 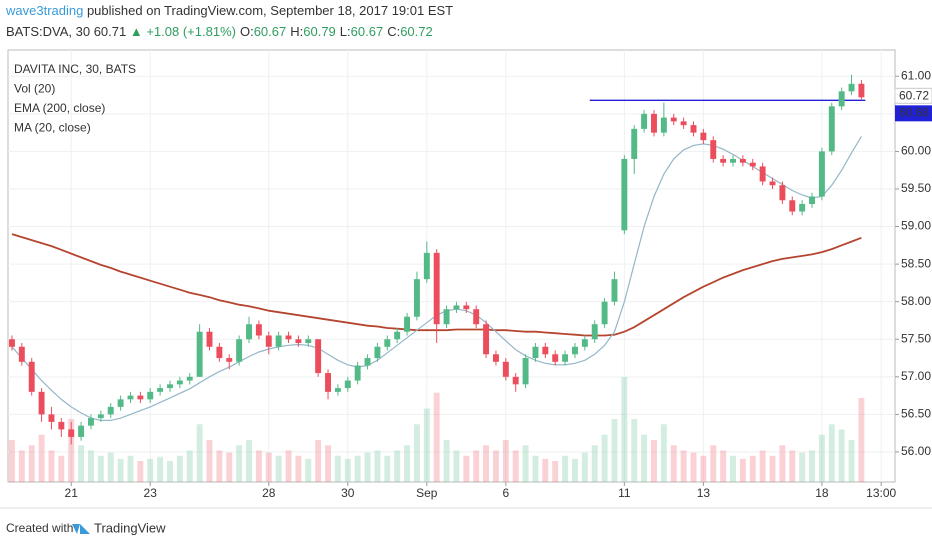 What do you see at coordinates (916, 414) in the screenshot?
I see `y-tick-label: 56.50` at bounding box center [916, 414].